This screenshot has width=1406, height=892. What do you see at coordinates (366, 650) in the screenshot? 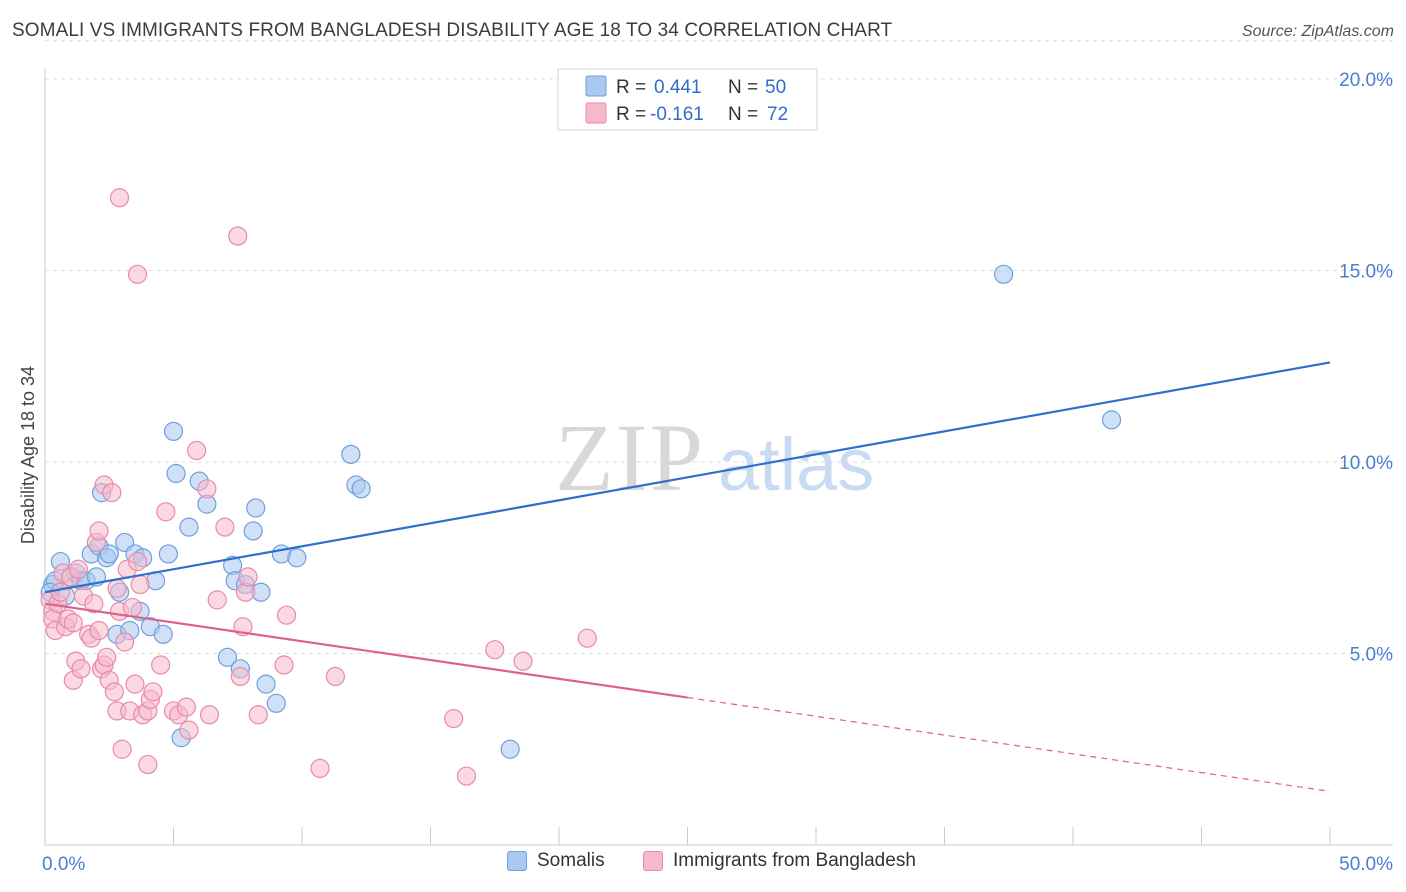
I see `trend-line-bangladesh` at bounding box center [366, 650].